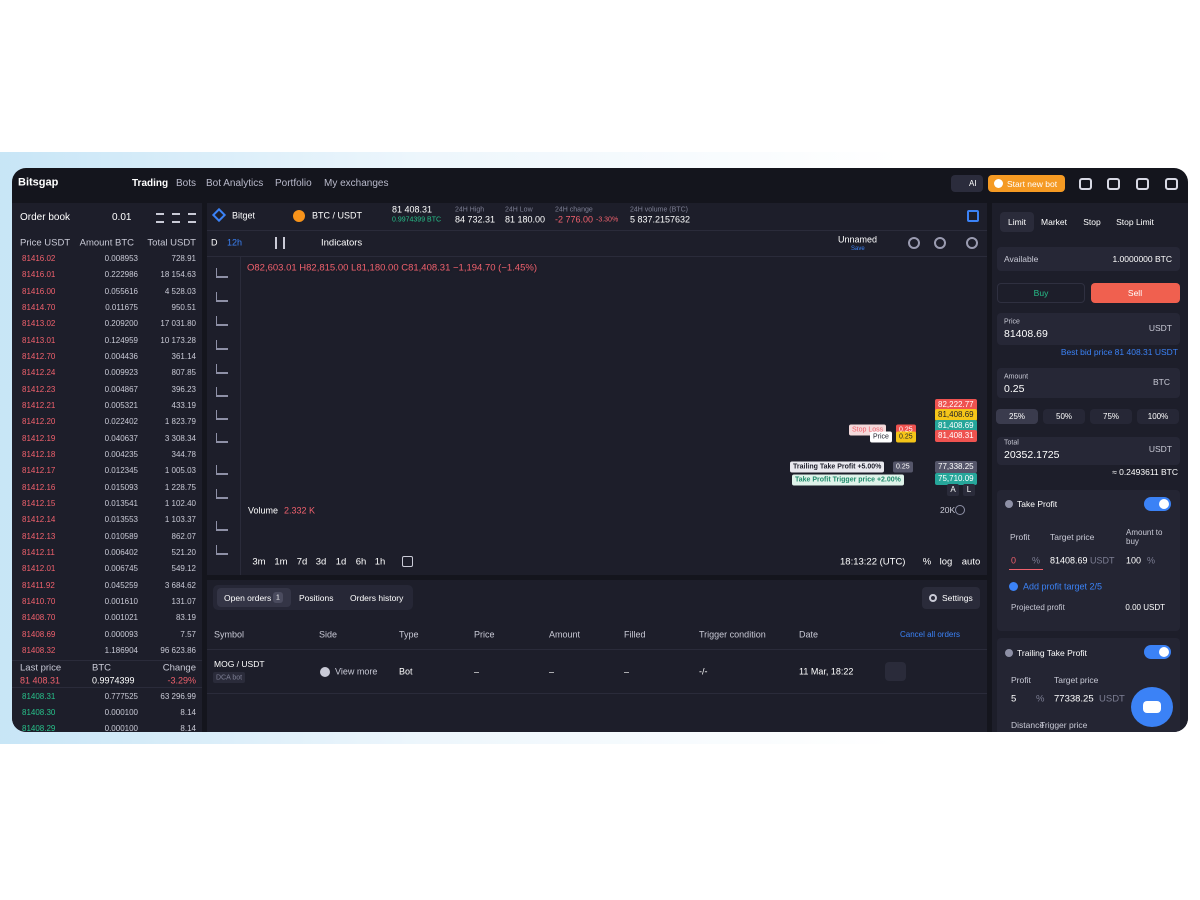 This screenshot has width=1200, height=900. Describe the element at coordinates (248, 597) in the screenshot. I see `tab: Open orders` at that location.